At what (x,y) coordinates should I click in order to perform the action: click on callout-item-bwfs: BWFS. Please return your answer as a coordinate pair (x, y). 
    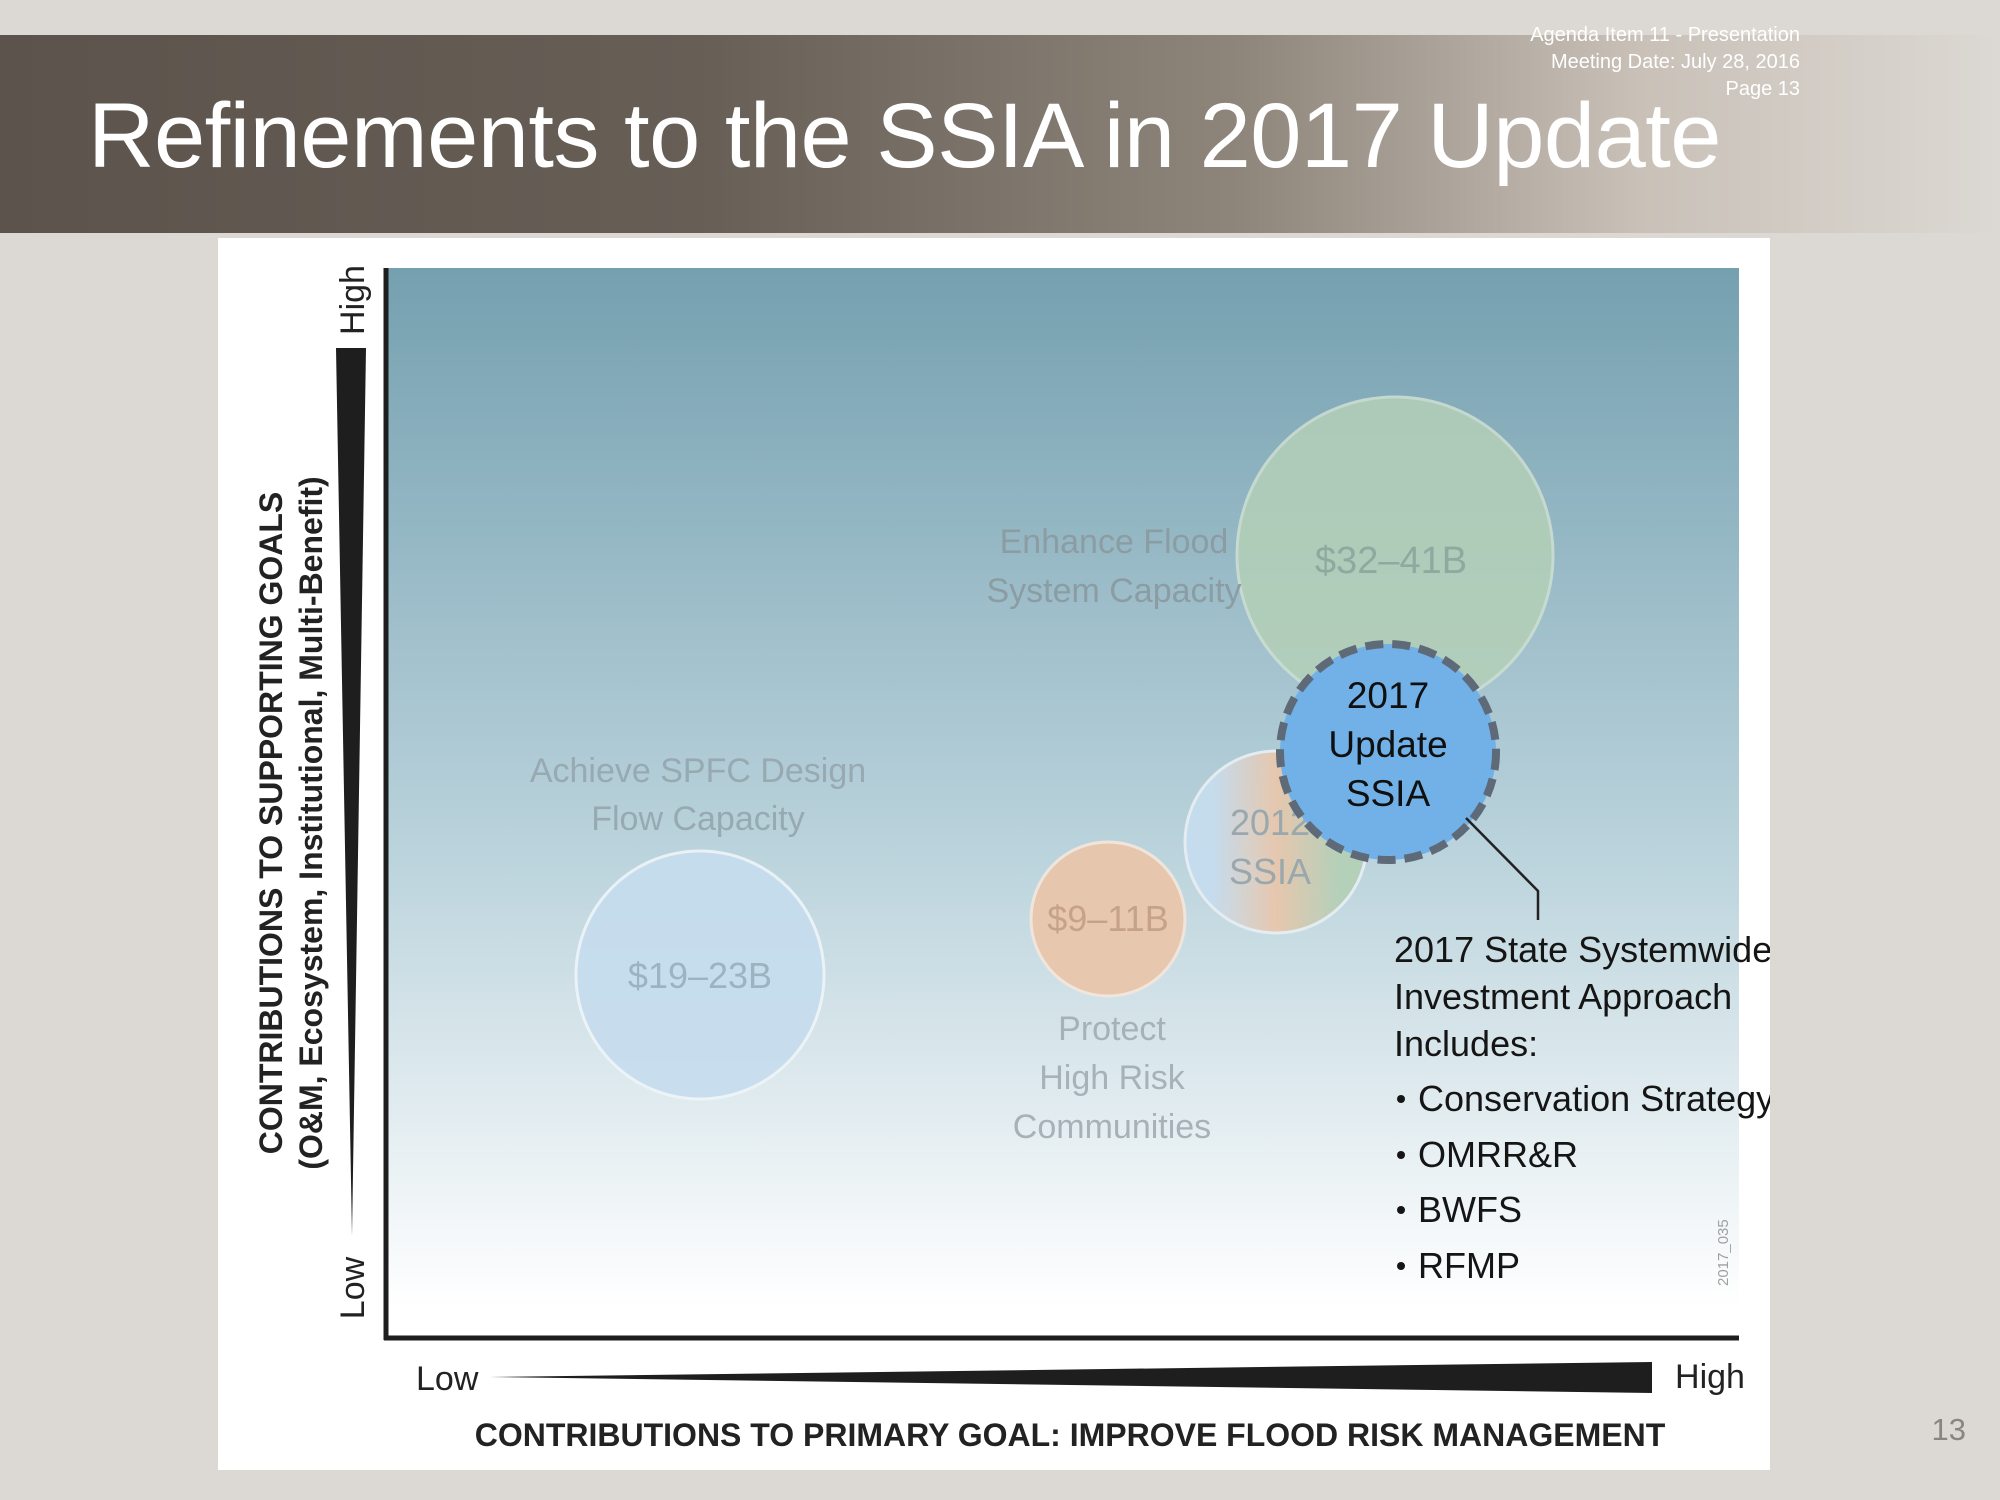
    Looking at the image, I should click on (1470, 1209).